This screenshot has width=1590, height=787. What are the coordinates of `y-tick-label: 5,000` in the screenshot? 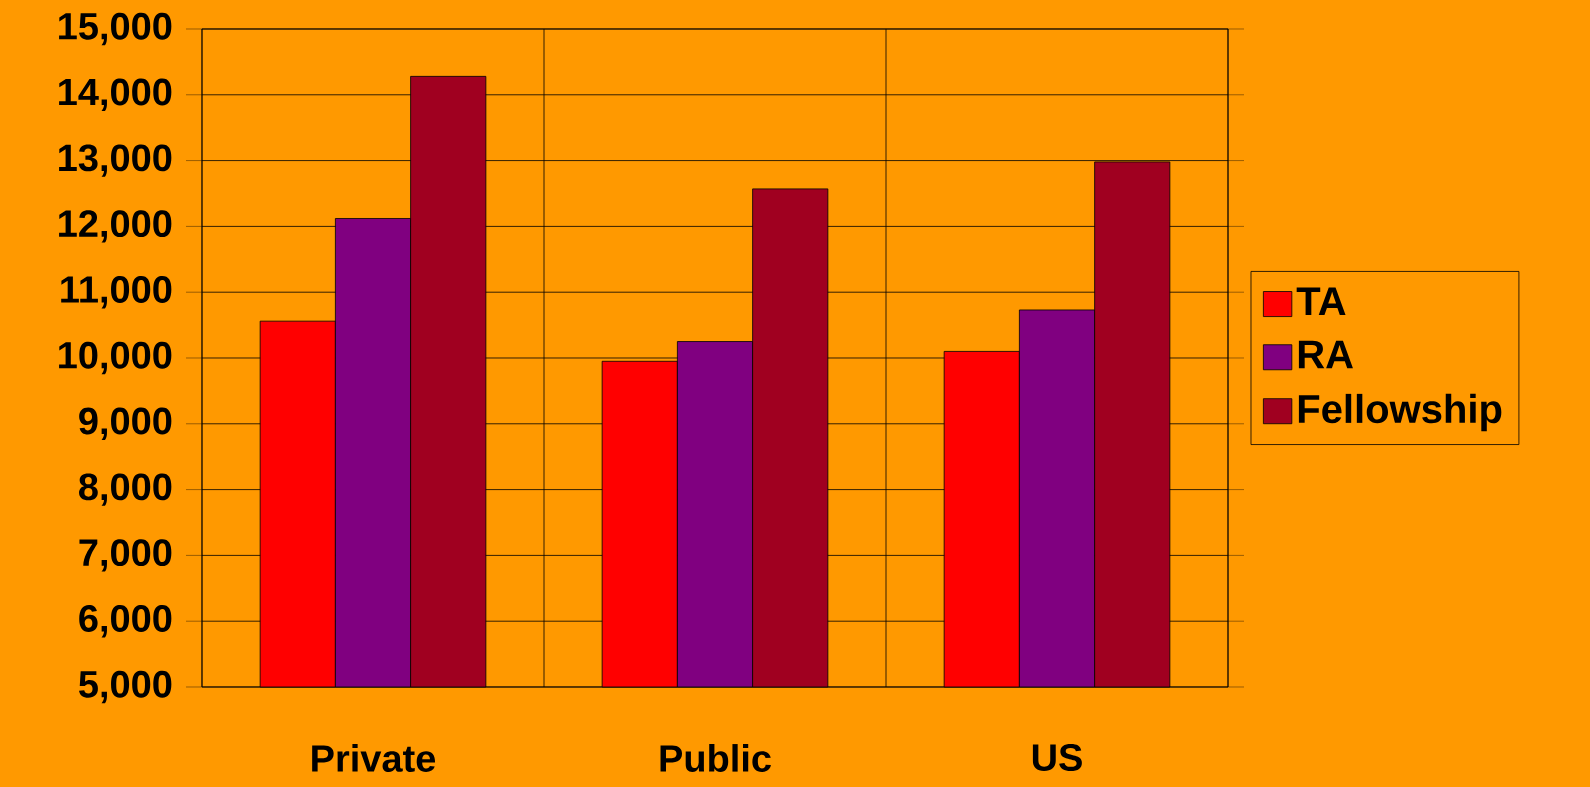 It's located at (125, 687).